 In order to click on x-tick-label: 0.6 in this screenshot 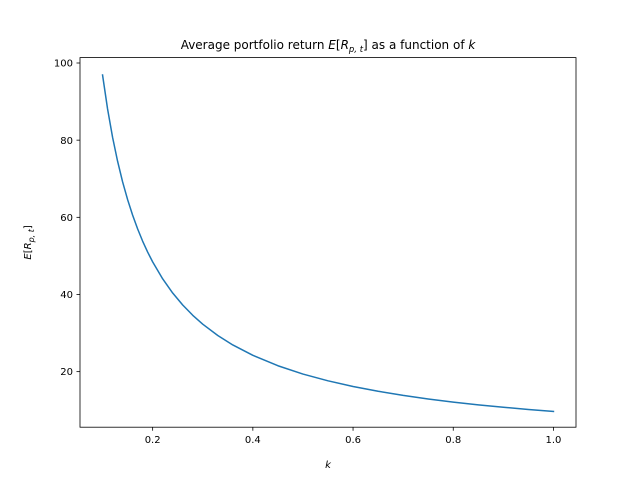, I will do `click(353, 440)`.